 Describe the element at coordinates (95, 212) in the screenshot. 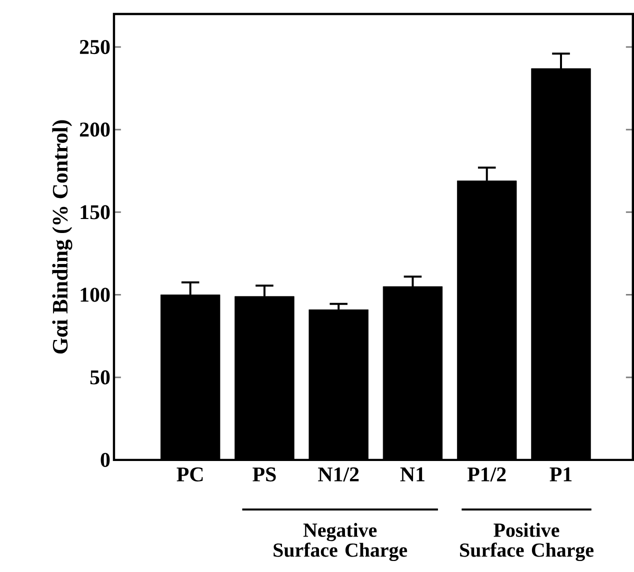

I see `y-tick-label: 150` at that location.